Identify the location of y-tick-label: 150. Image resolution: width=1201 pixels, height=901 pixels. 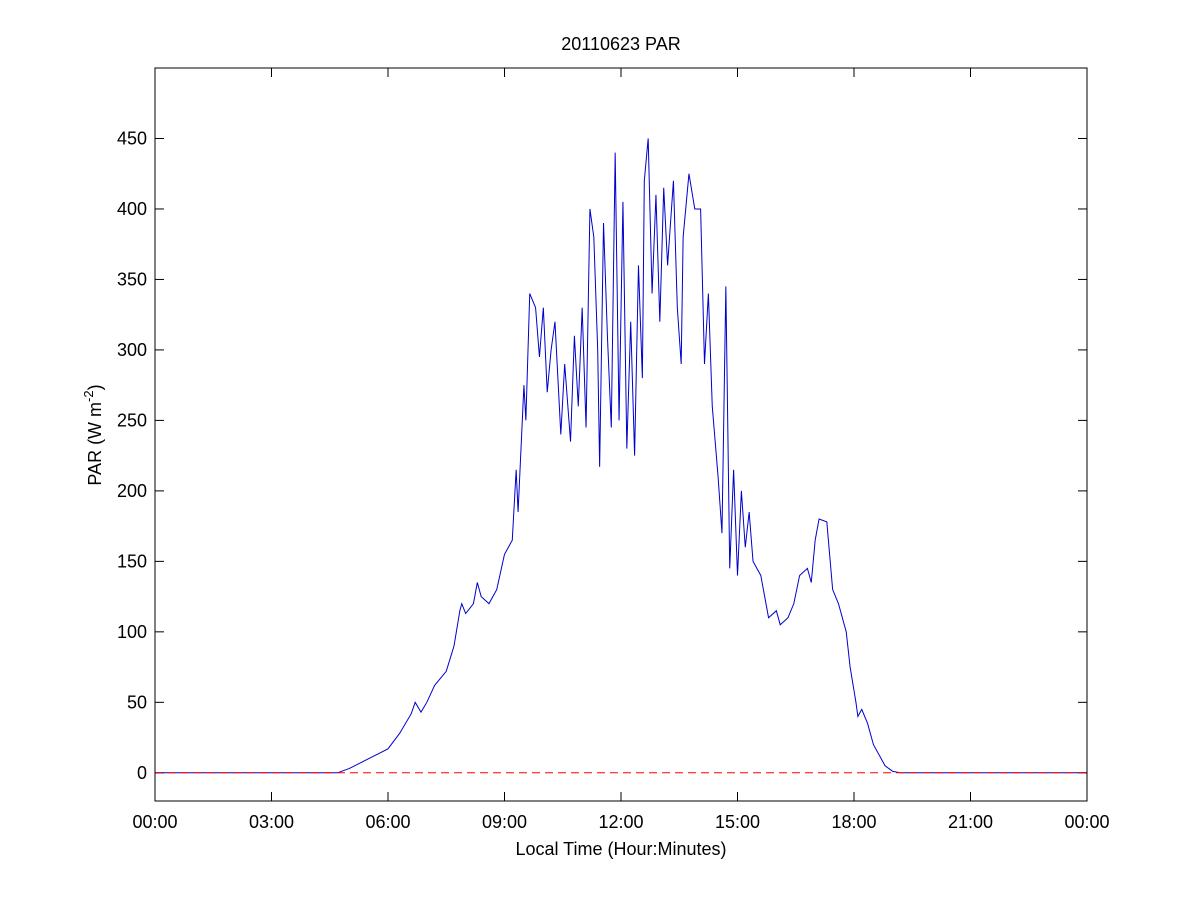
(132, 561).